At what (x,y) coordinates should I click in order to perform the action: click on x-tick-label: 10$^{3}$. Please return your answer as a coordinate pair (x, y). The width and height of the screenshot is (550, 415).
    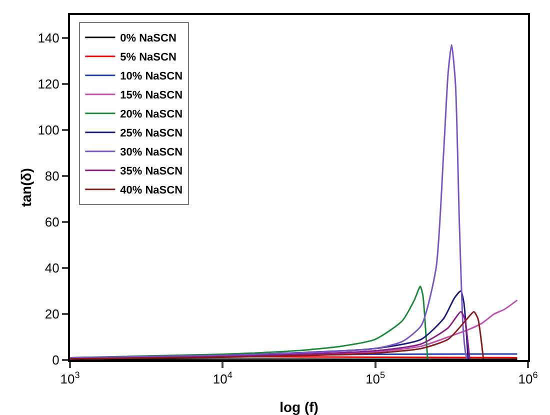
    Looking at the image, I should click on (70, 378).